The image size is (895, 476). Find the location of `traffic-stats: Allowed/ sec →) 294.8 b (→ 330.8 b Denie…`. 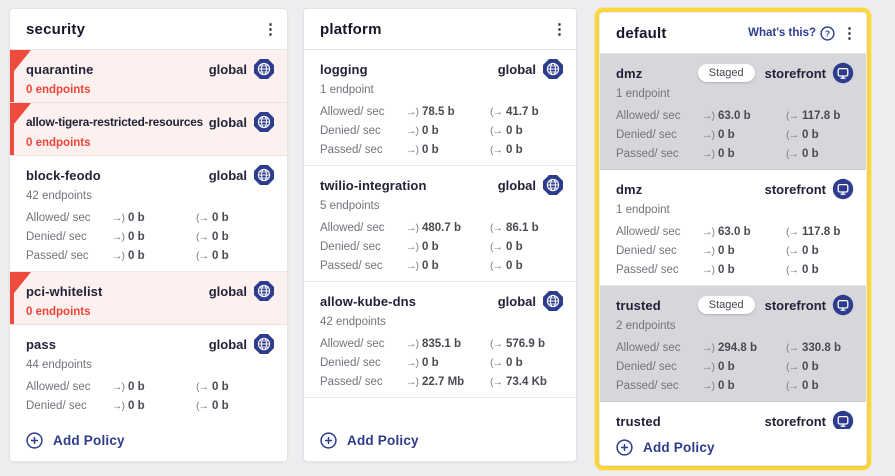

traffic-stats: Allowed/ sec →) 294.8 b (→ 330.8 b Denie… is located at coordinates (735, 366).